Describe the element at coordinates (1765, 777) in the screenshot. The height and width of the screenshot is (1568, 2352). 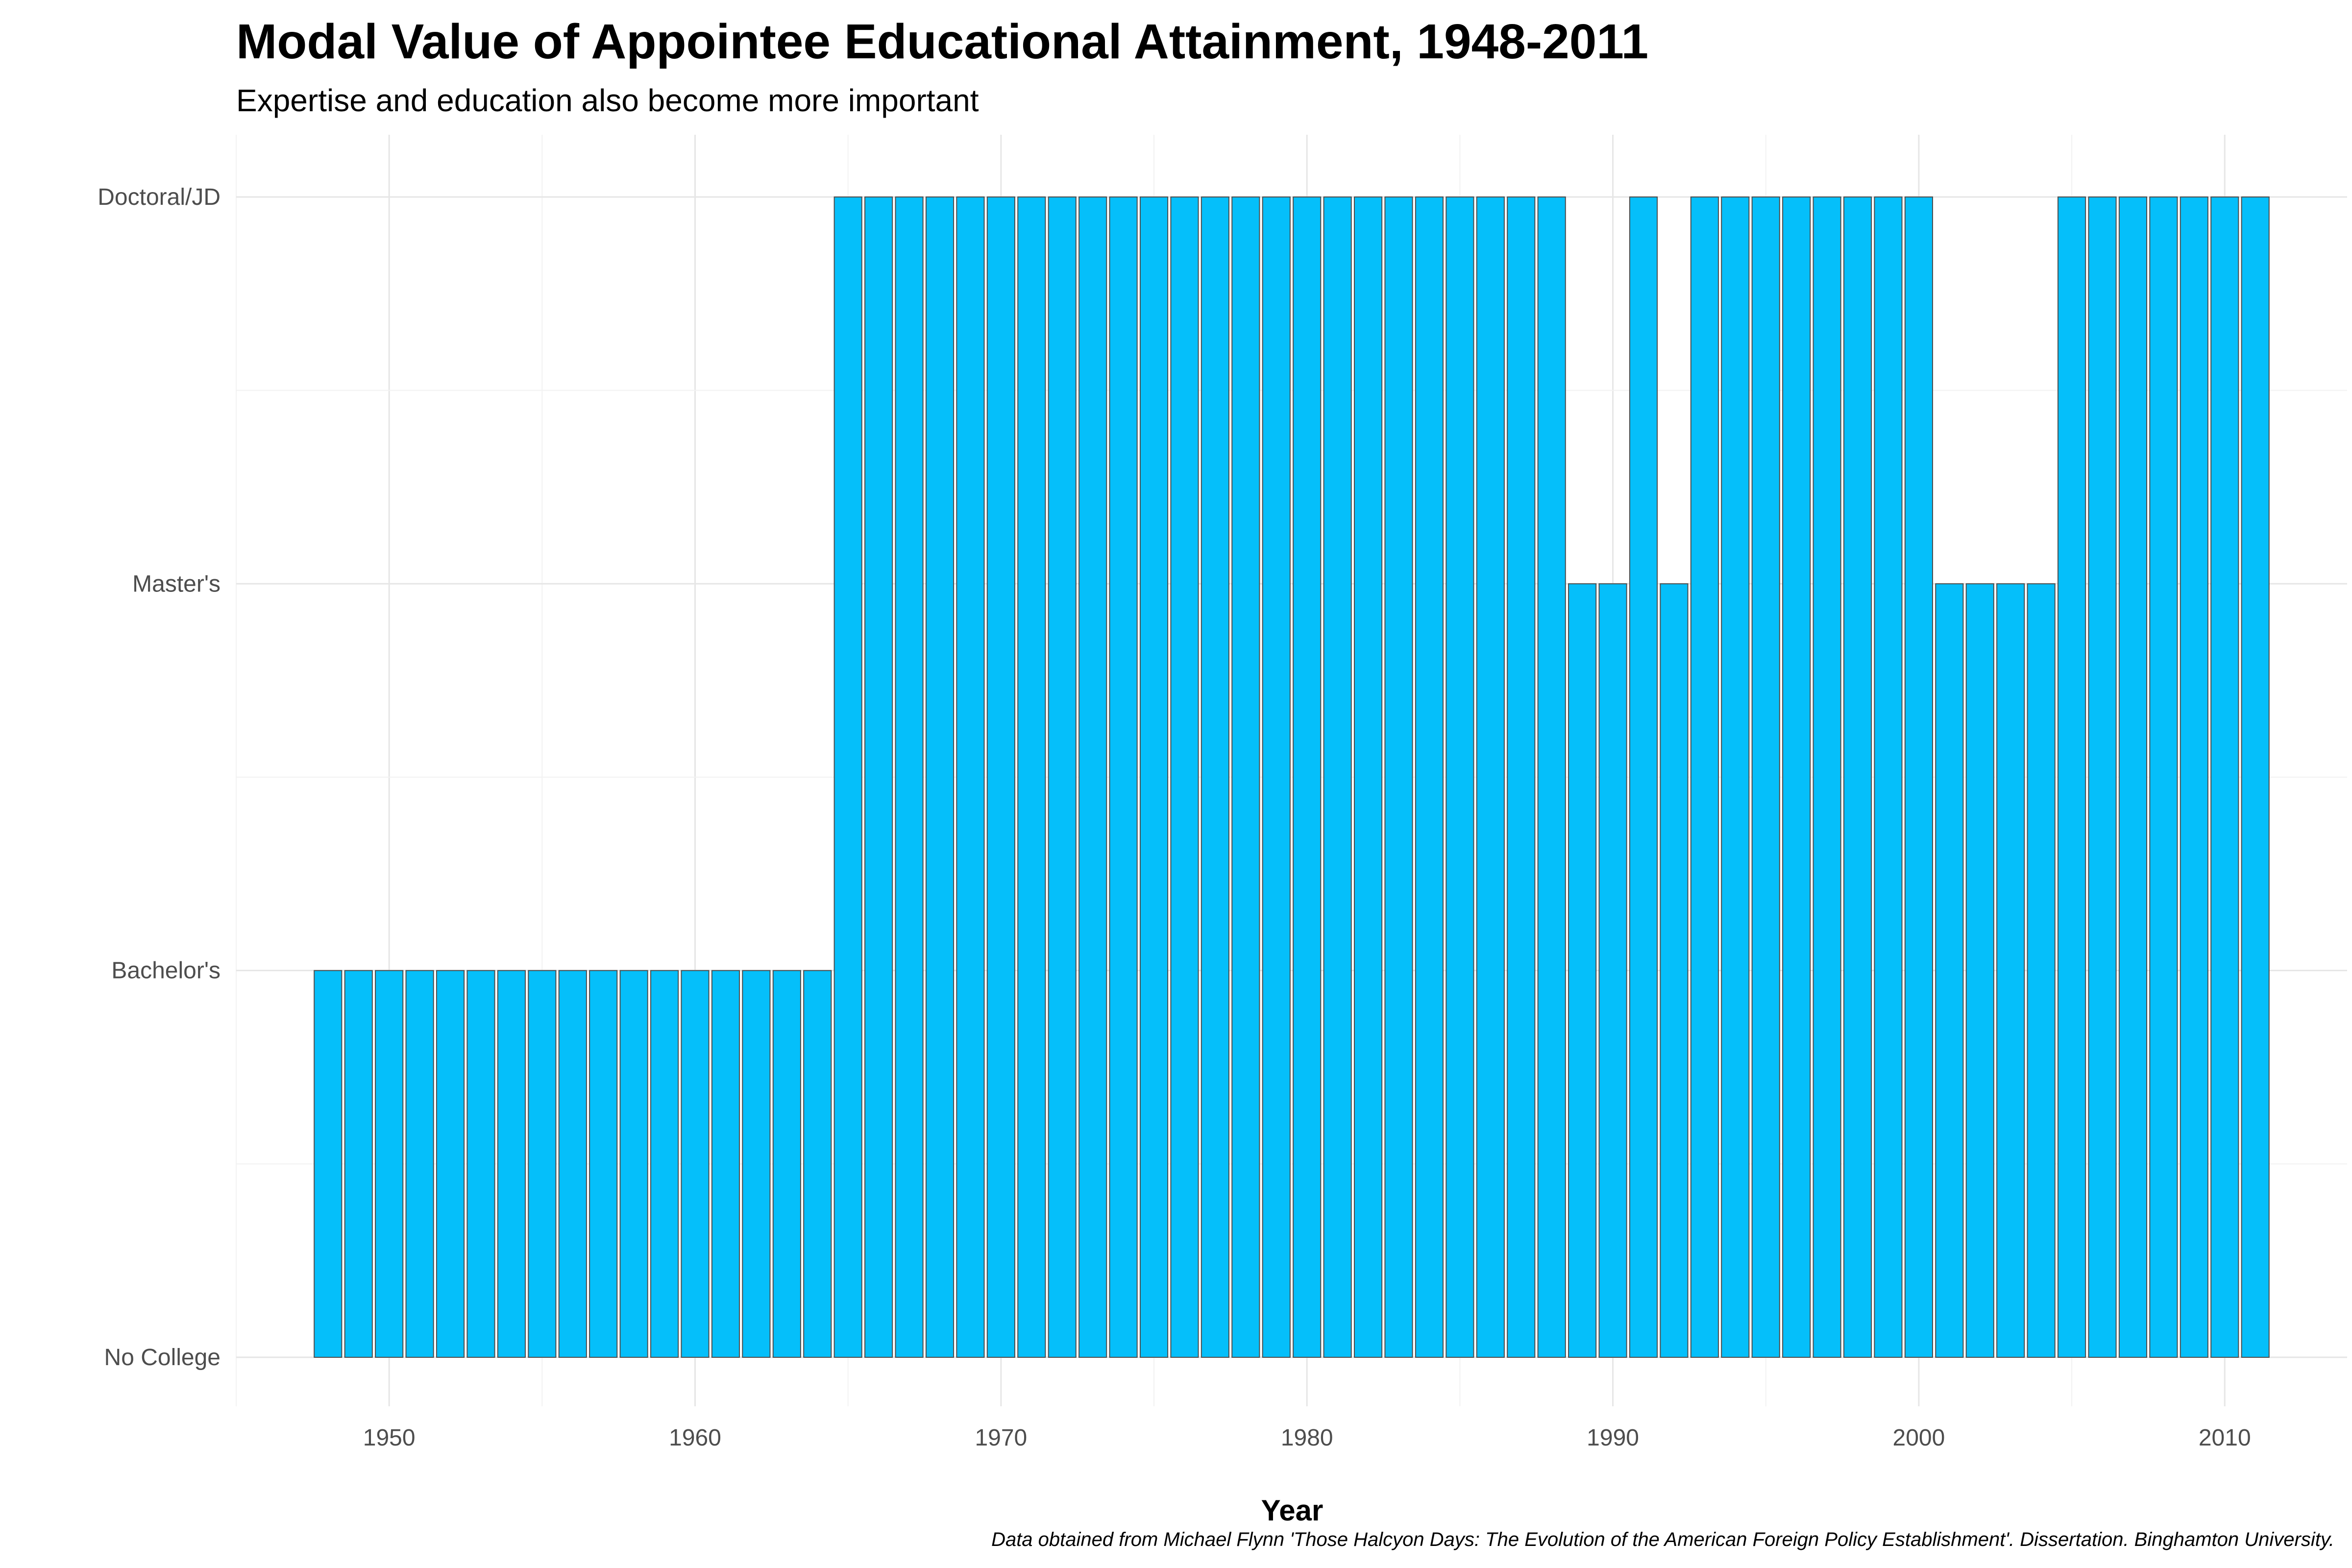
I see `bar-1995` at that location.